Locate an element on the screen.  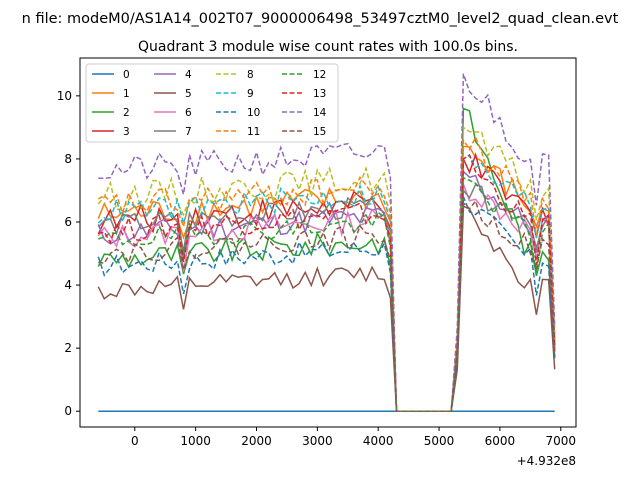
y-tick-label-3: 6 is located at coordinates (68, 222).